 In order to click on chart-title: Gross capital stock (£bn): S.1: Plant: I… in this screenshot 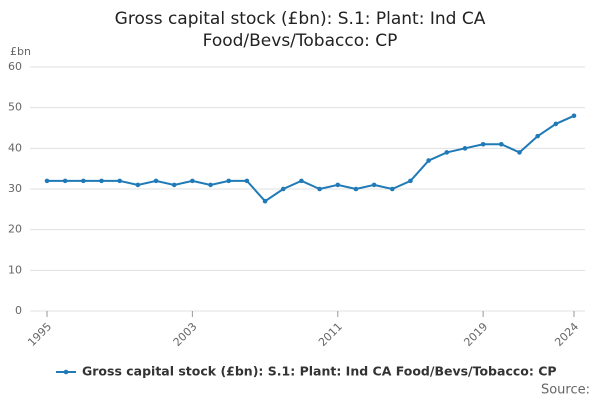, I will do `click(300, 30)`.